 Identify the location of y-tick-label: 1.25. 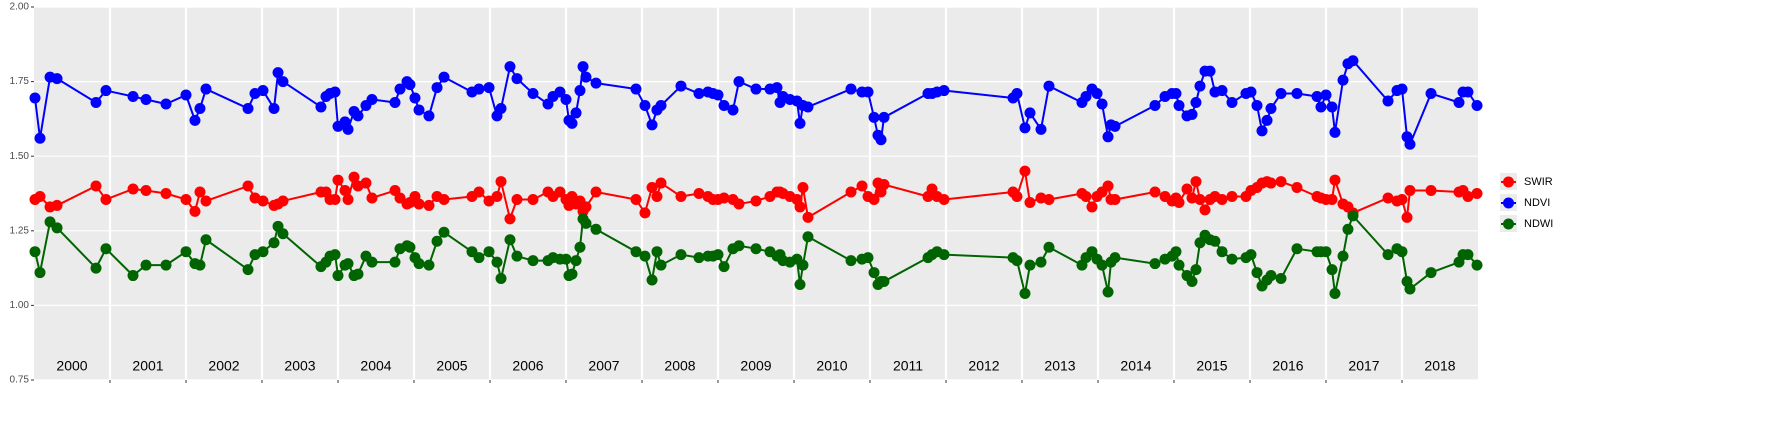
(20, 230).